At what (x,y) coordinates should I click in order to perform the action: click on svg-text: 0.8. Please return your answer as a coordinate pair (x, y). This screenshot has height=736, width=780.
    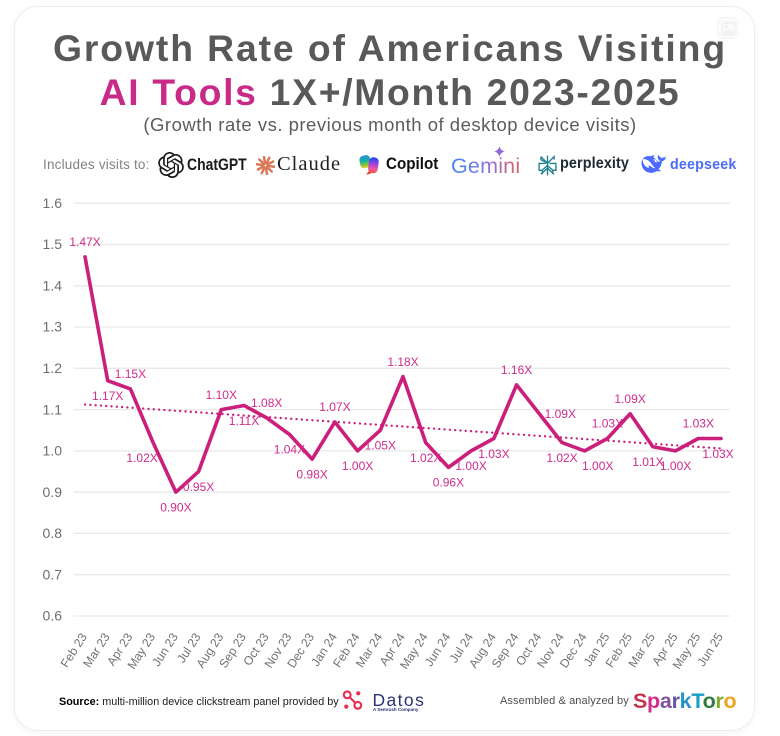
    Looking at the image, I should click on (53, 533).